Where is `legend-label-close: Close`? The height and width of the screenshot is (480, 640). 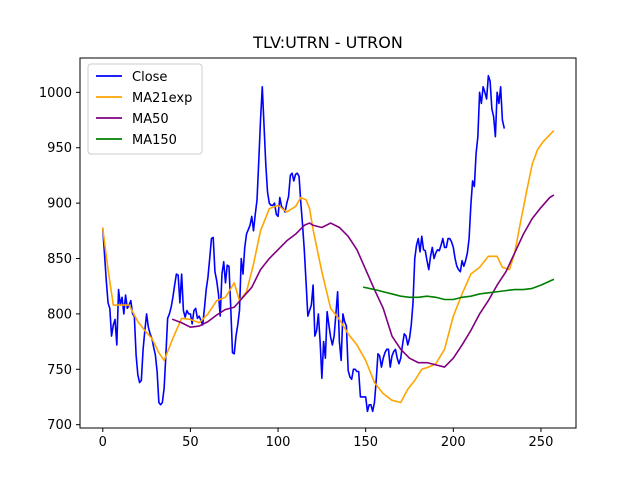 legend-label-close: Close is located at coordinates (149, 77).